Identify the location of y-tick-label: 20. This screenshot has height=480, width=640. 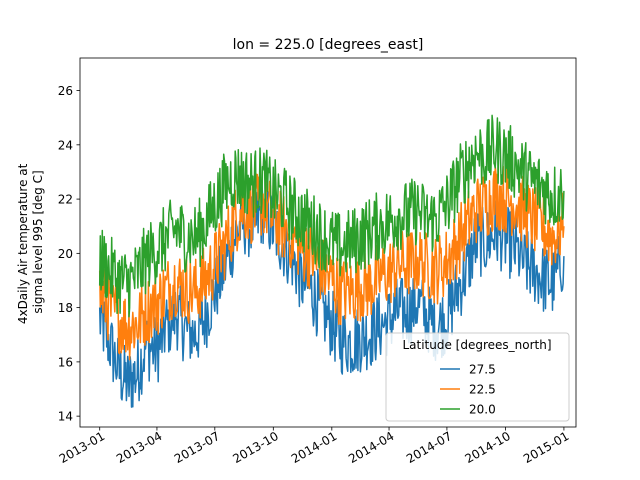
(65, 254).